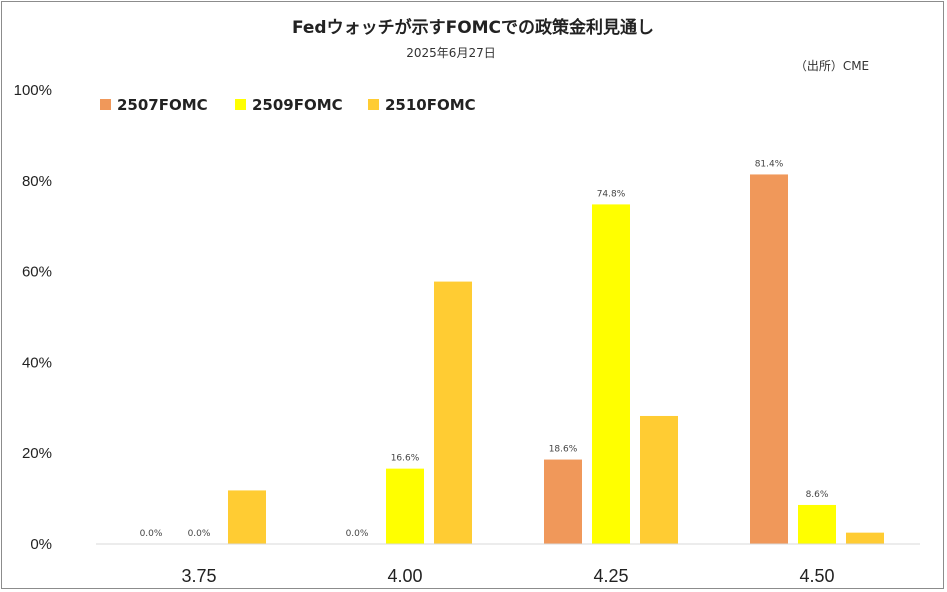  Describe the element at coordinates (817, 495) in the screenshot. I see `data-label: 8.6%` at that location.